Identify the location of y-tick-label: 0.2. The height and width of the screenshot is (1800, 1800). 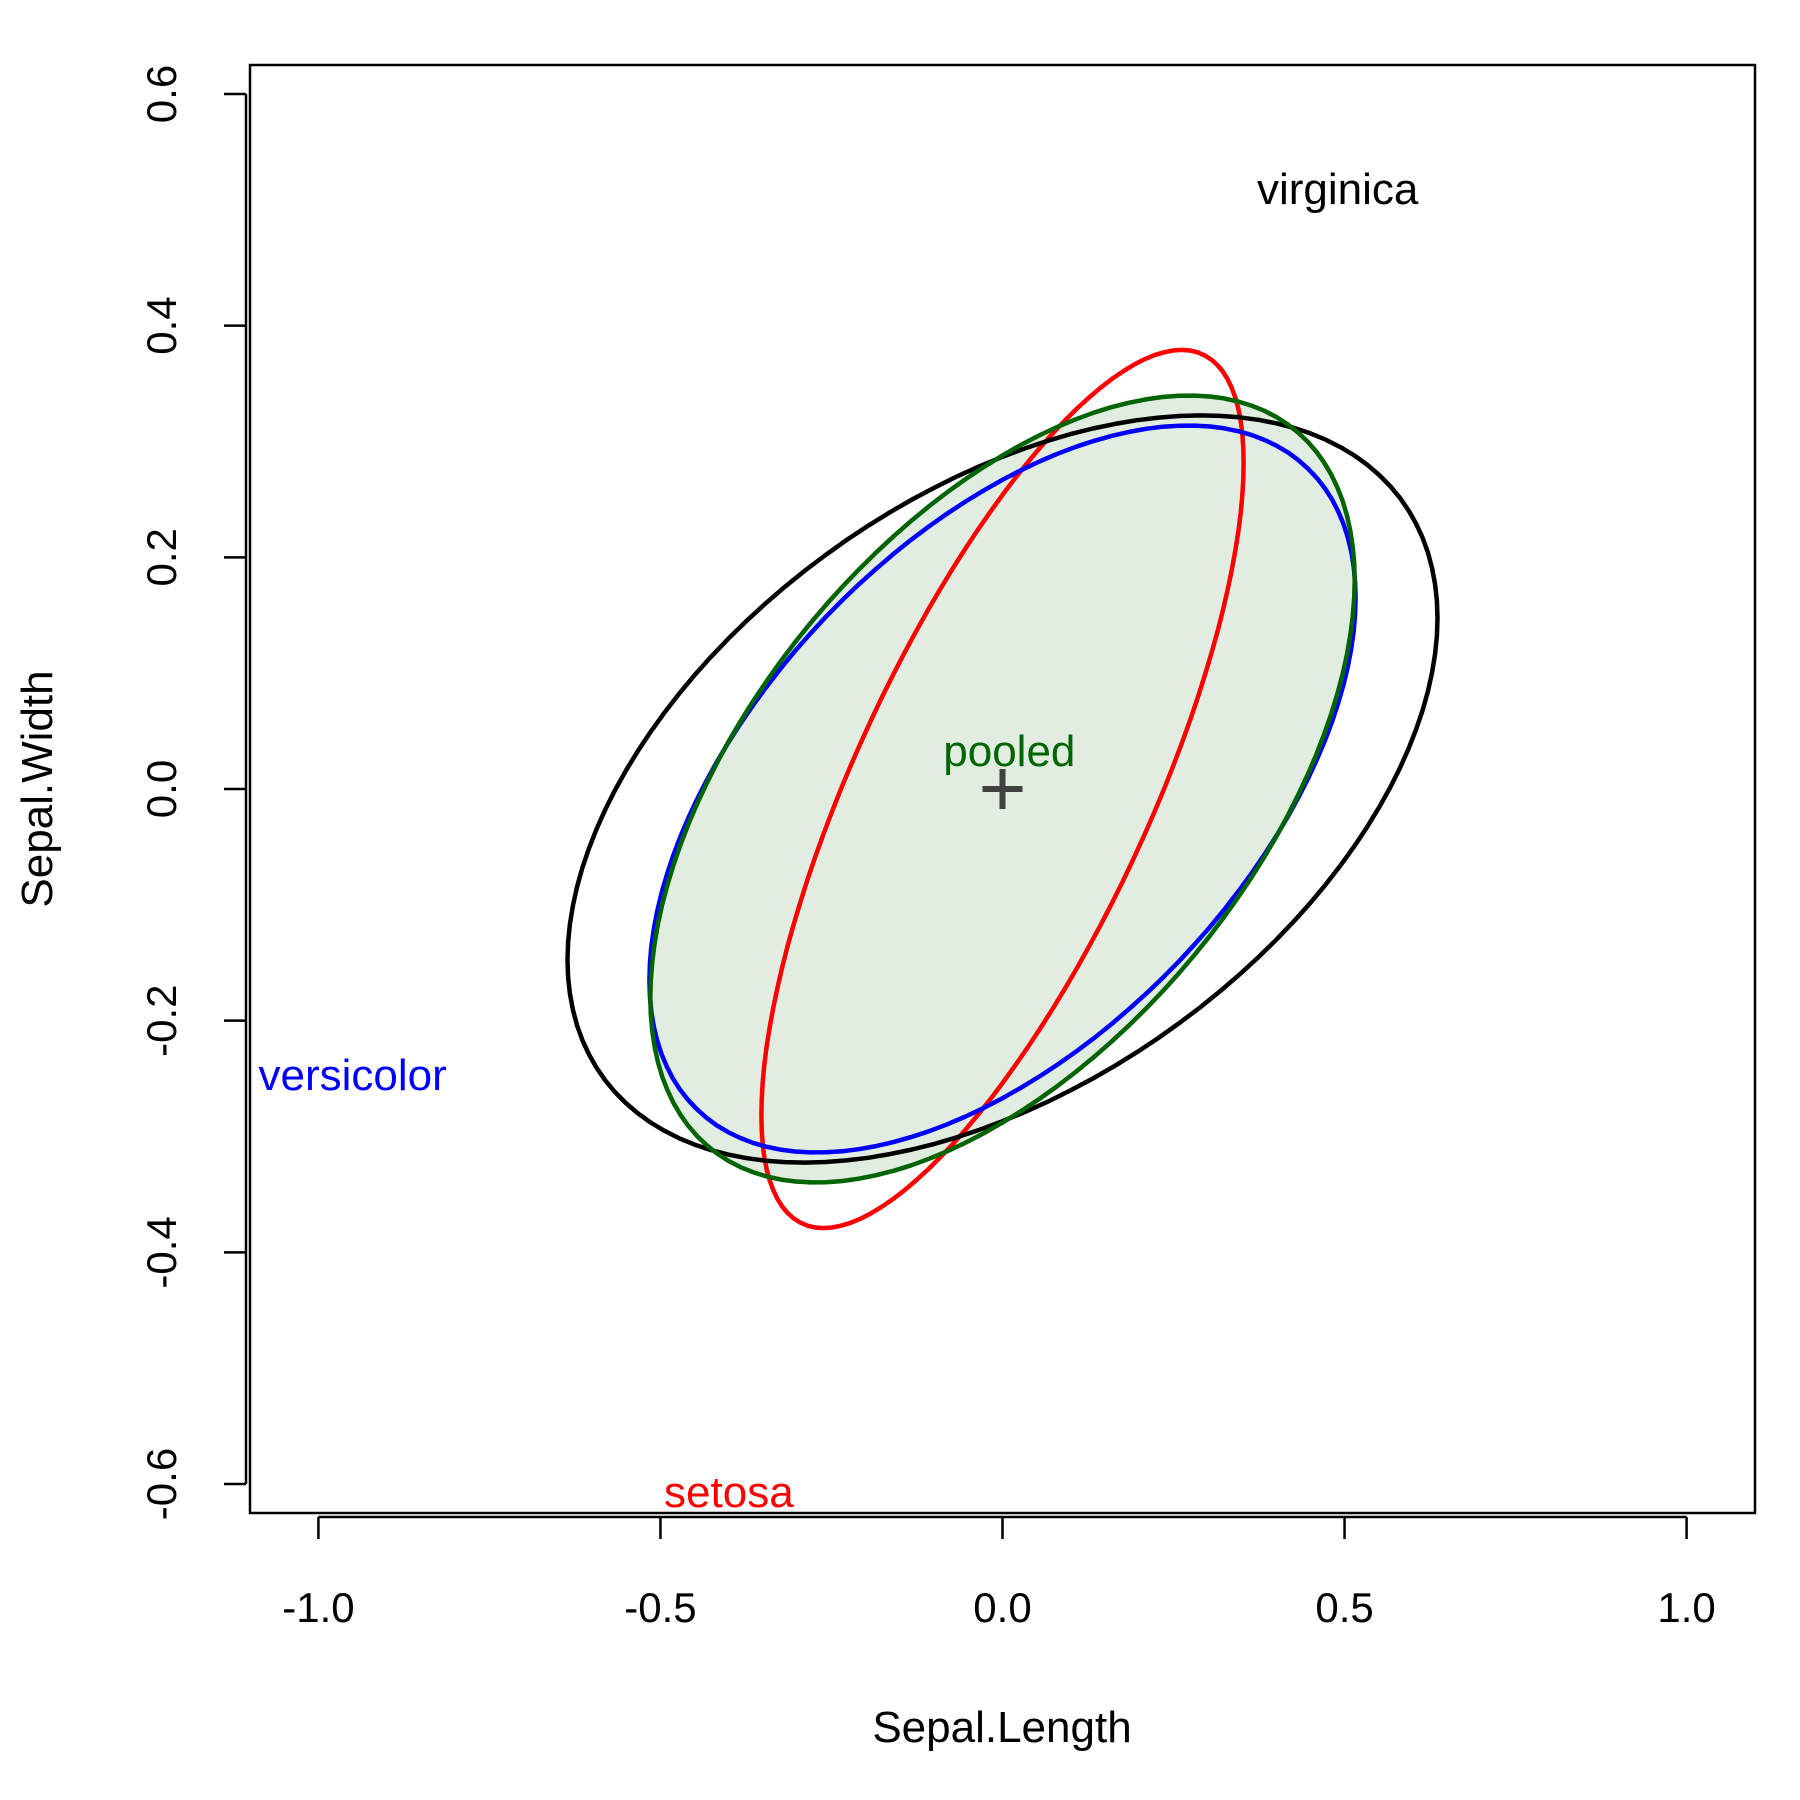
(161, 557).